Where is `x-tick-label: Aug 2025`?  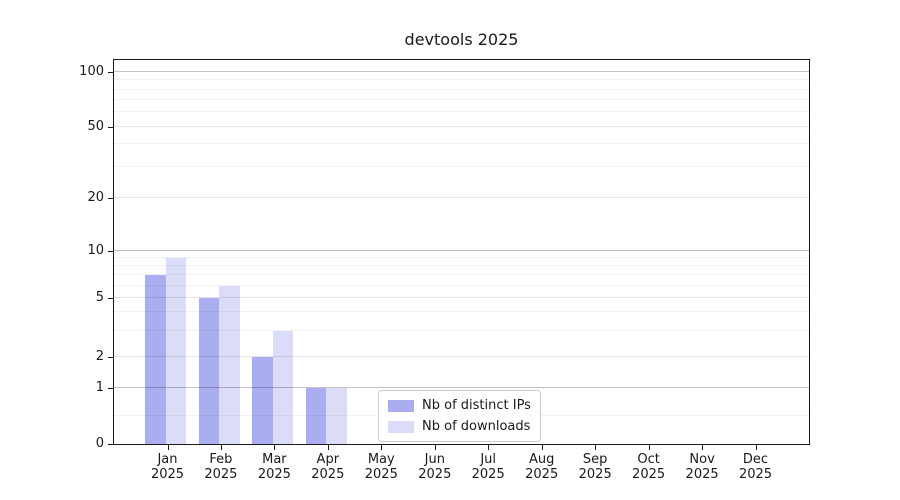
x-tick-label: Aug 2025 is located at coordinates (542, 467).